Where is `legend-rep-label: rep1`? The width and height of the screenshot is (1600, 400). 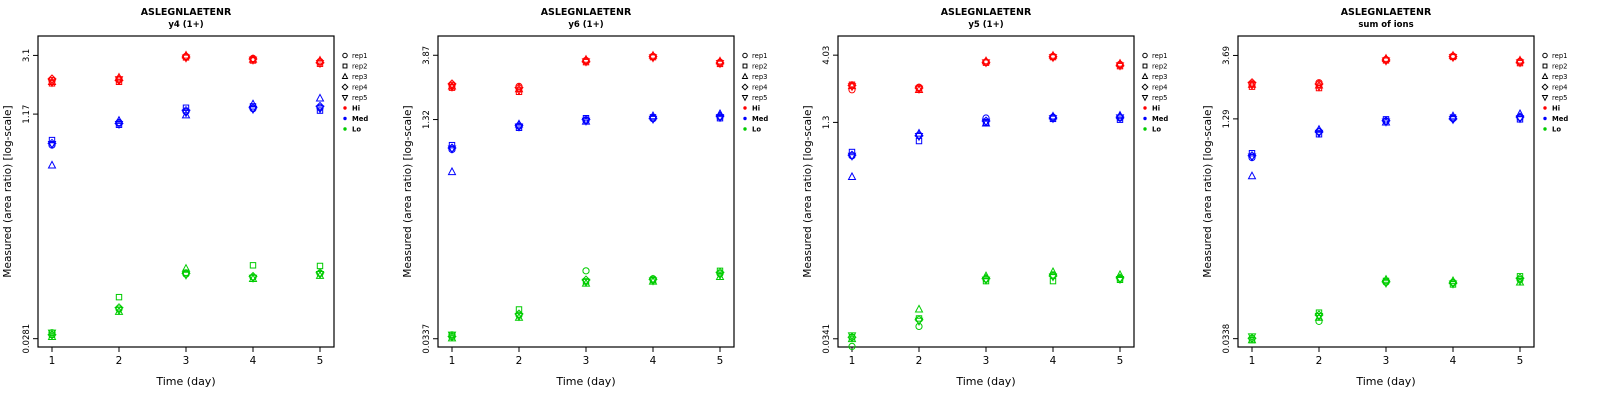
legend-rep-label: rep1 is located at coordinates (1559, 56).